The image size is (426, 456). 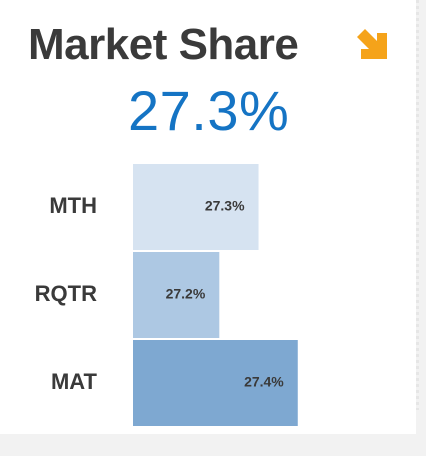 I want to click on arrow-down-right-icon, so click(x=372, y=44).